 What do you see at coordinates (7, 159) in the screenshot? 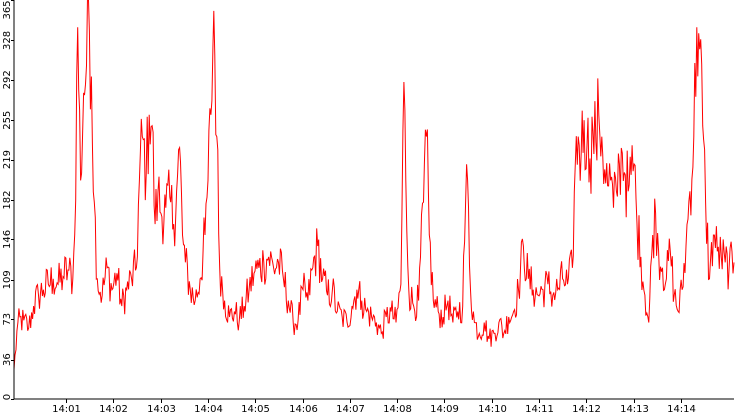
I see `y-tick-label: 219` at bounding box center [7, 159].